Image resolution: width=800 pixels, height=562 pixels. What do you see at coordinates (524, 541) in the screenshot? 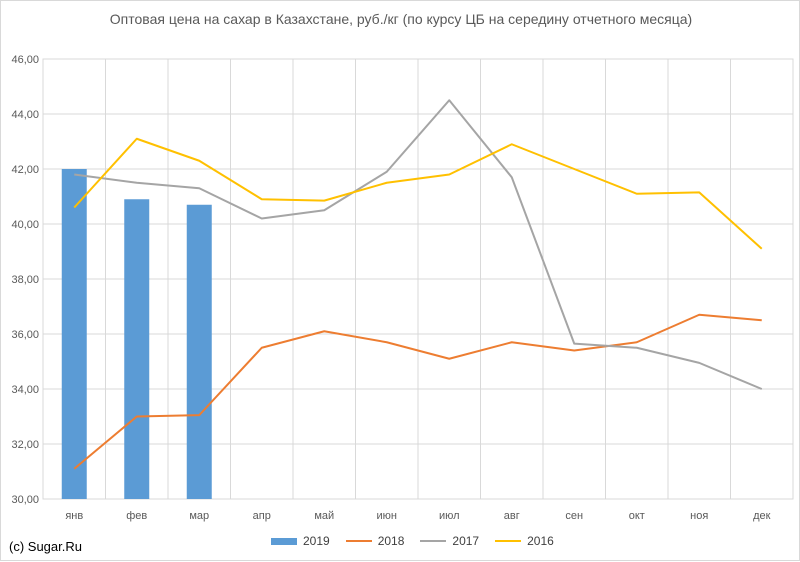
I see `legend-item-2016: 2016` at bounding box center [524, 541].